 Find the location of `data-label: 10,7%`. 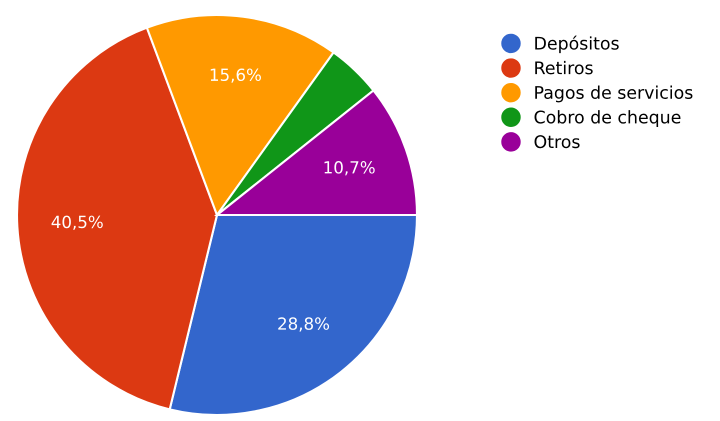

data-label: 10,7% is located at coordinates (349, 168).